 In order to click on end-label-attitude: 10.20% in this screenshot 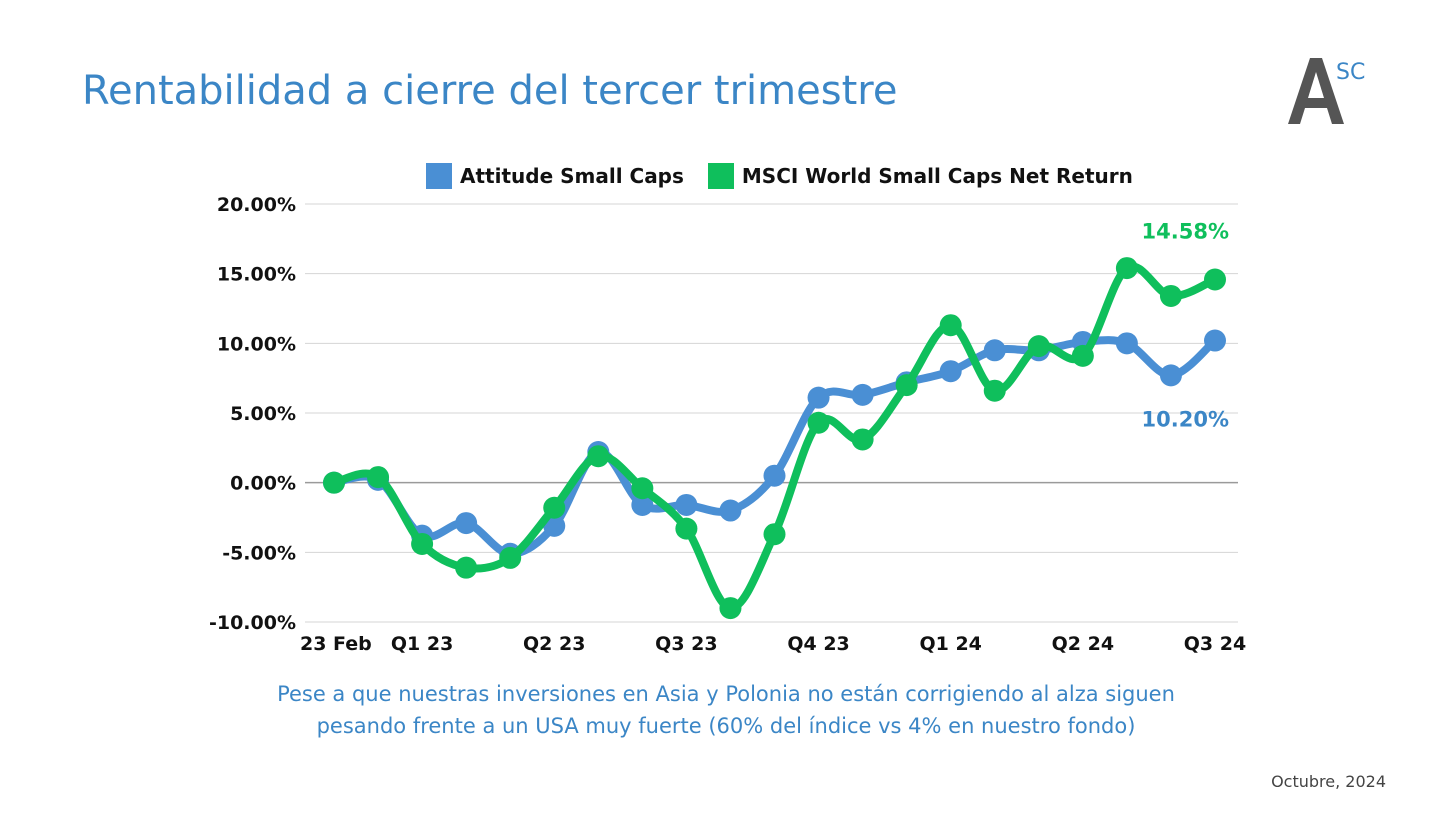, I will do `click(1185, 420)`.